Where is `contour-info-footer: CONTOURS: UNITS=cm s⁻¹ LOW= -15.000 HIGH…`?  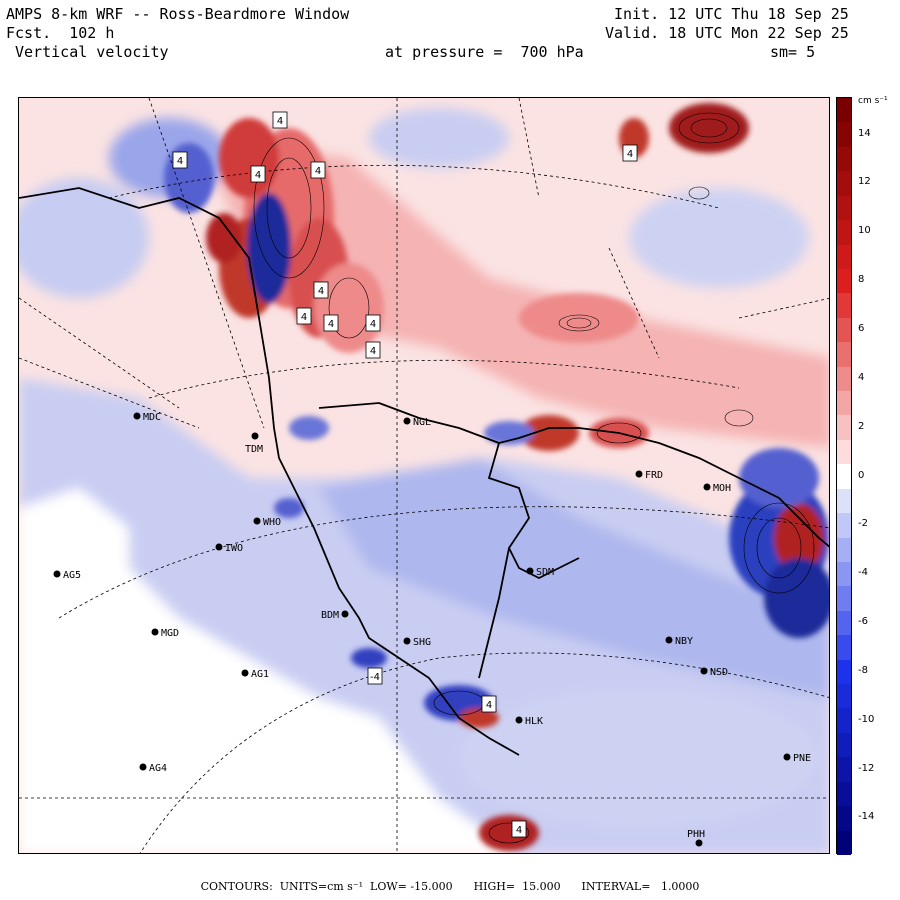 contour-info-footer: CONTOURS: UNITS=cm s⁻¹ LOW= -15.000 HIGH… is located at coordinates (450, 886).